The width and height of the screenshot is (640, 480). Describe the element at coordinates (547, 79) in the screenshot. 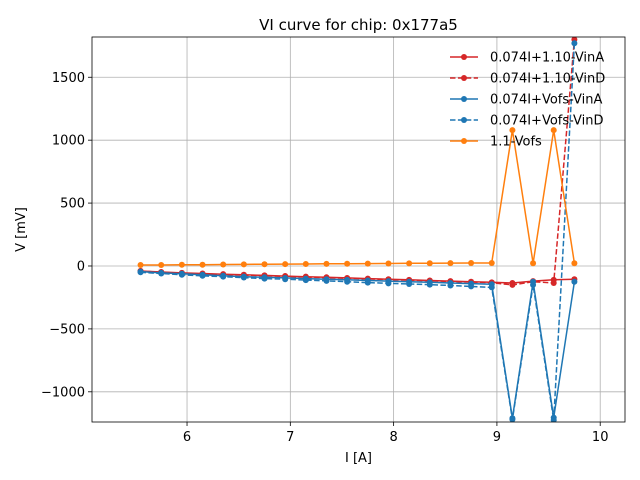

I see `legend-label: 0.074I+1.10-VinD` at that location.